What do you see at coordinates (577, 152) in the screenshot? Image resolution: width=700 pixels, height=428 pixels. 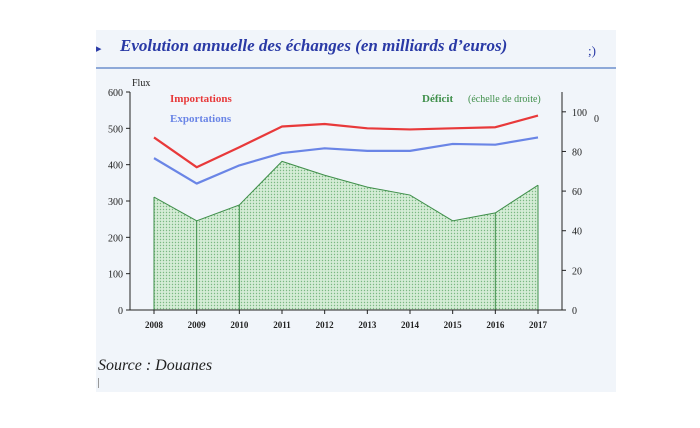 I see `y-tick-label-right: 80` at bounding box center [577, 152].